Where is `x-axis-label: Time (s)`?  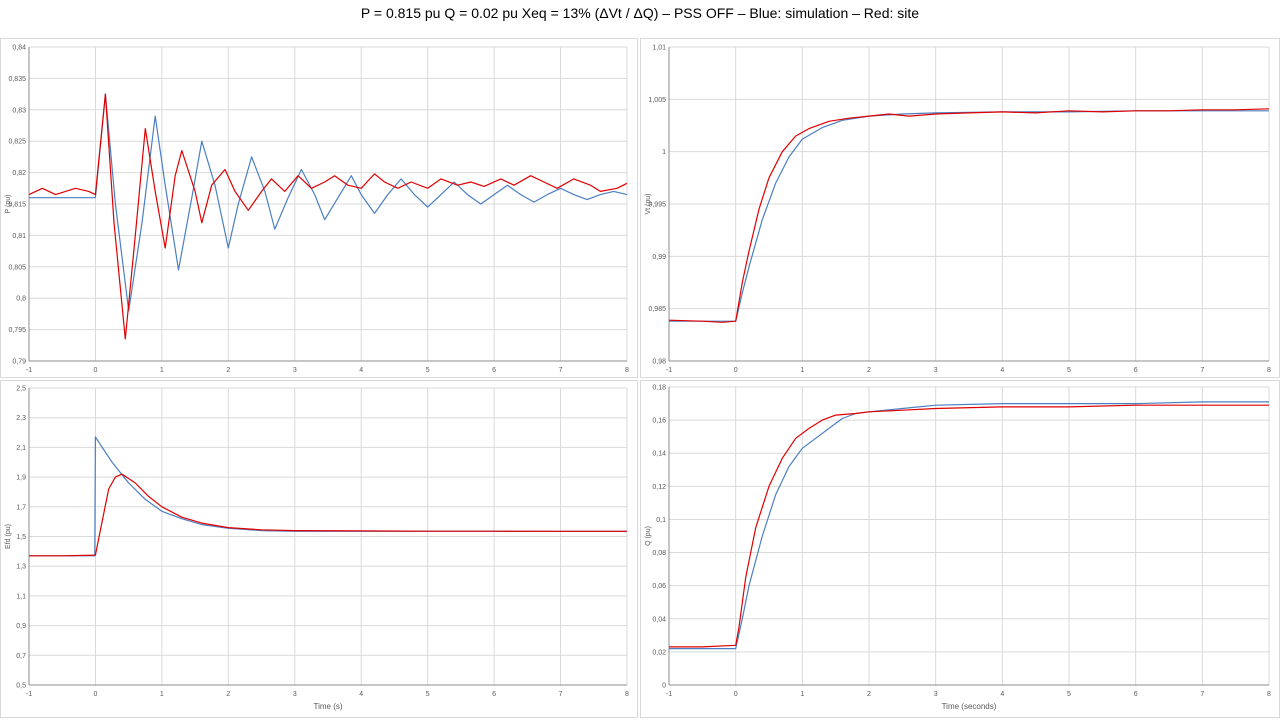 x-axis-label: Time (s) is located at coordinates (327, 706).